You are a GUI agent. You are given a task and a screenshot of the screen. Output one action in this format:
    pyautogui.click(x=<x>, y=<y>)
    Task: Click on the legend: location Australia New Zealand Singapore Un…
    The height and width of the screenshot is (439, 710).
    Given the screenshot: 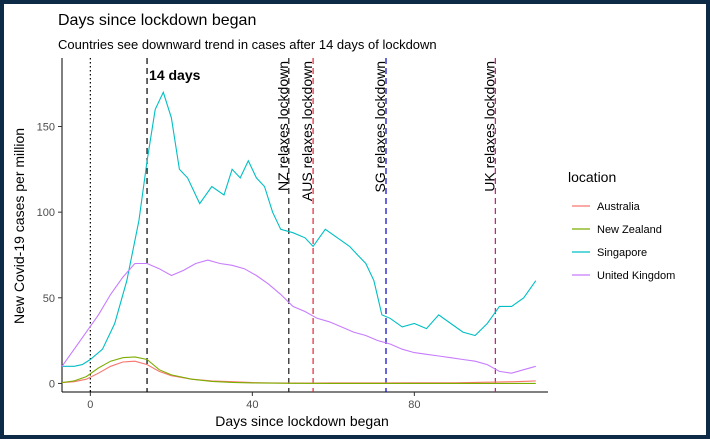 What is the action you would take?
    pyautogui.click(x=621, y=225)
    